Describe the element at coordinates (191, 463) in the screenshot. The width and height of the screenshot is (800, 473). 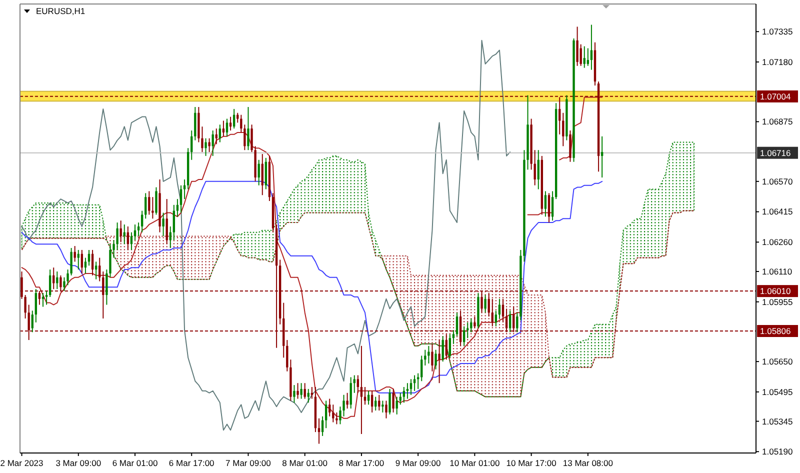
I see `x-tick-label: 6 Mar 17:00` at that location.